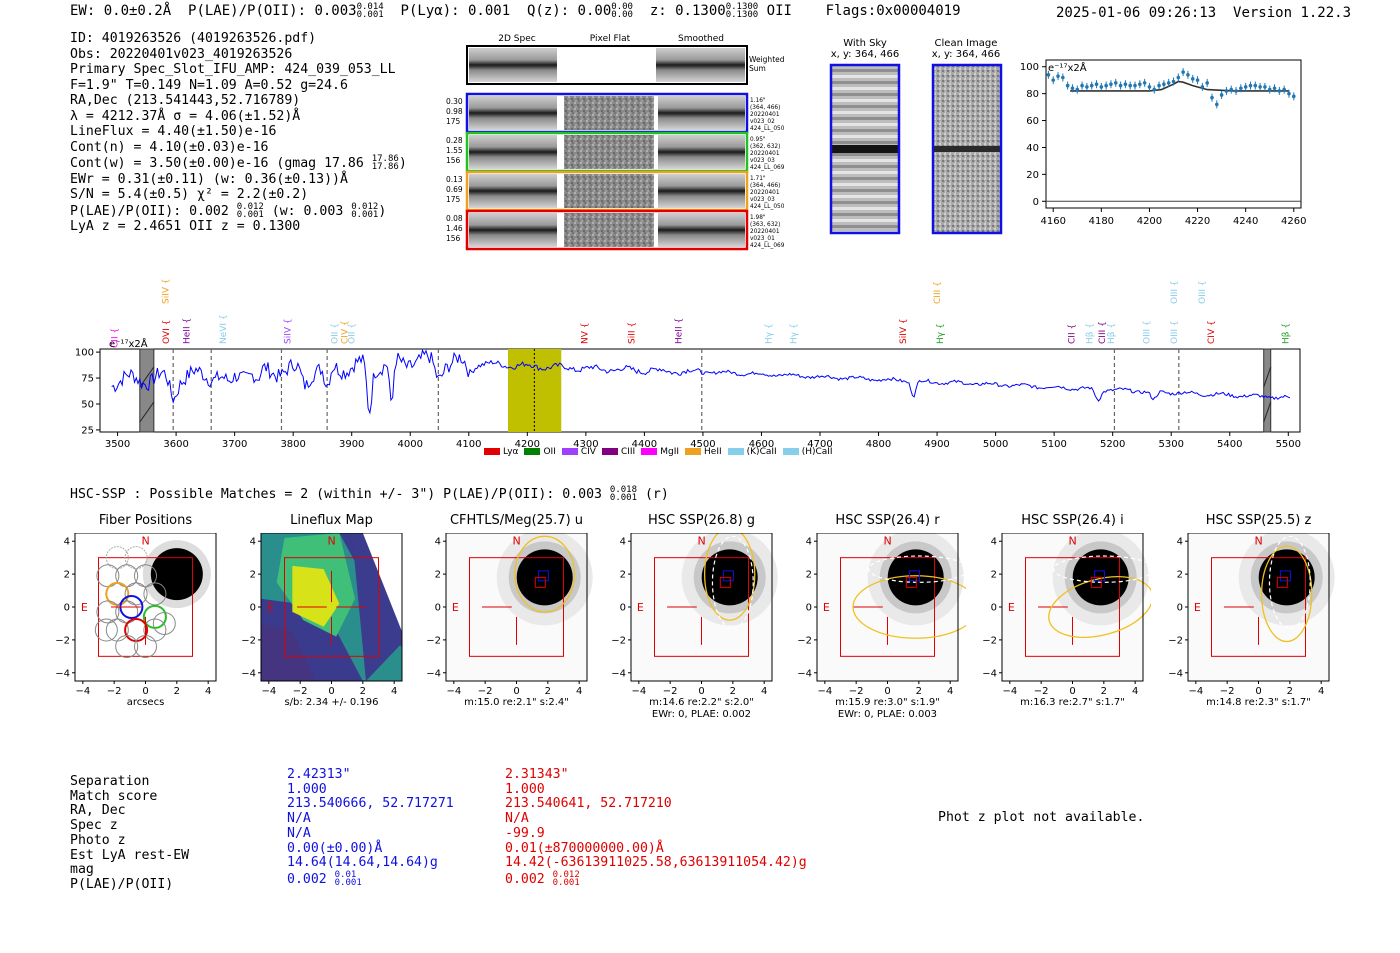 This screenshot has width=1400, height=953. I want to click on match-label: P(LAE)/P(OII), so click(122, 884).